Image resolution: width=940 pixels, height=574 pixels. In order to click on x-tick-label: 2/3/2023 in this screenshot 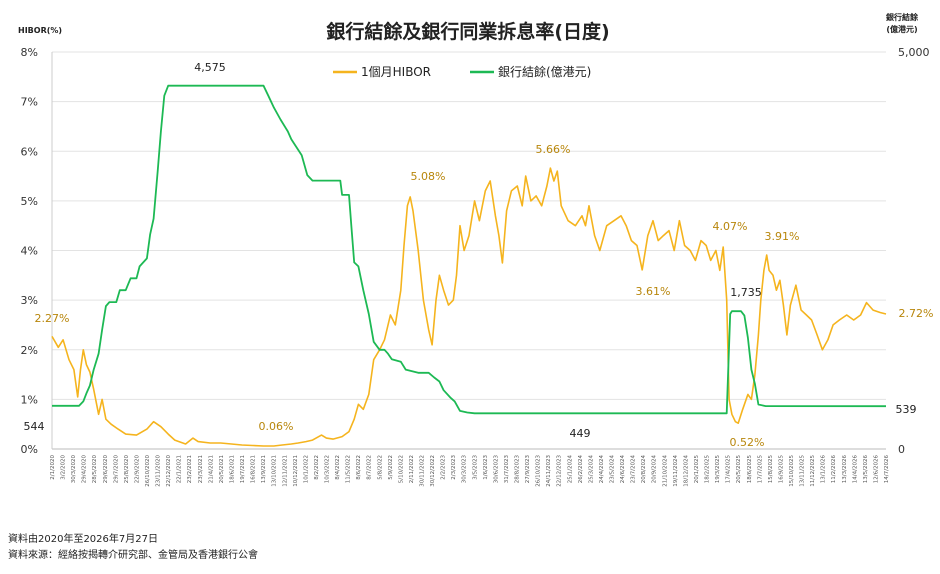, I will do `click(454, 467)`.